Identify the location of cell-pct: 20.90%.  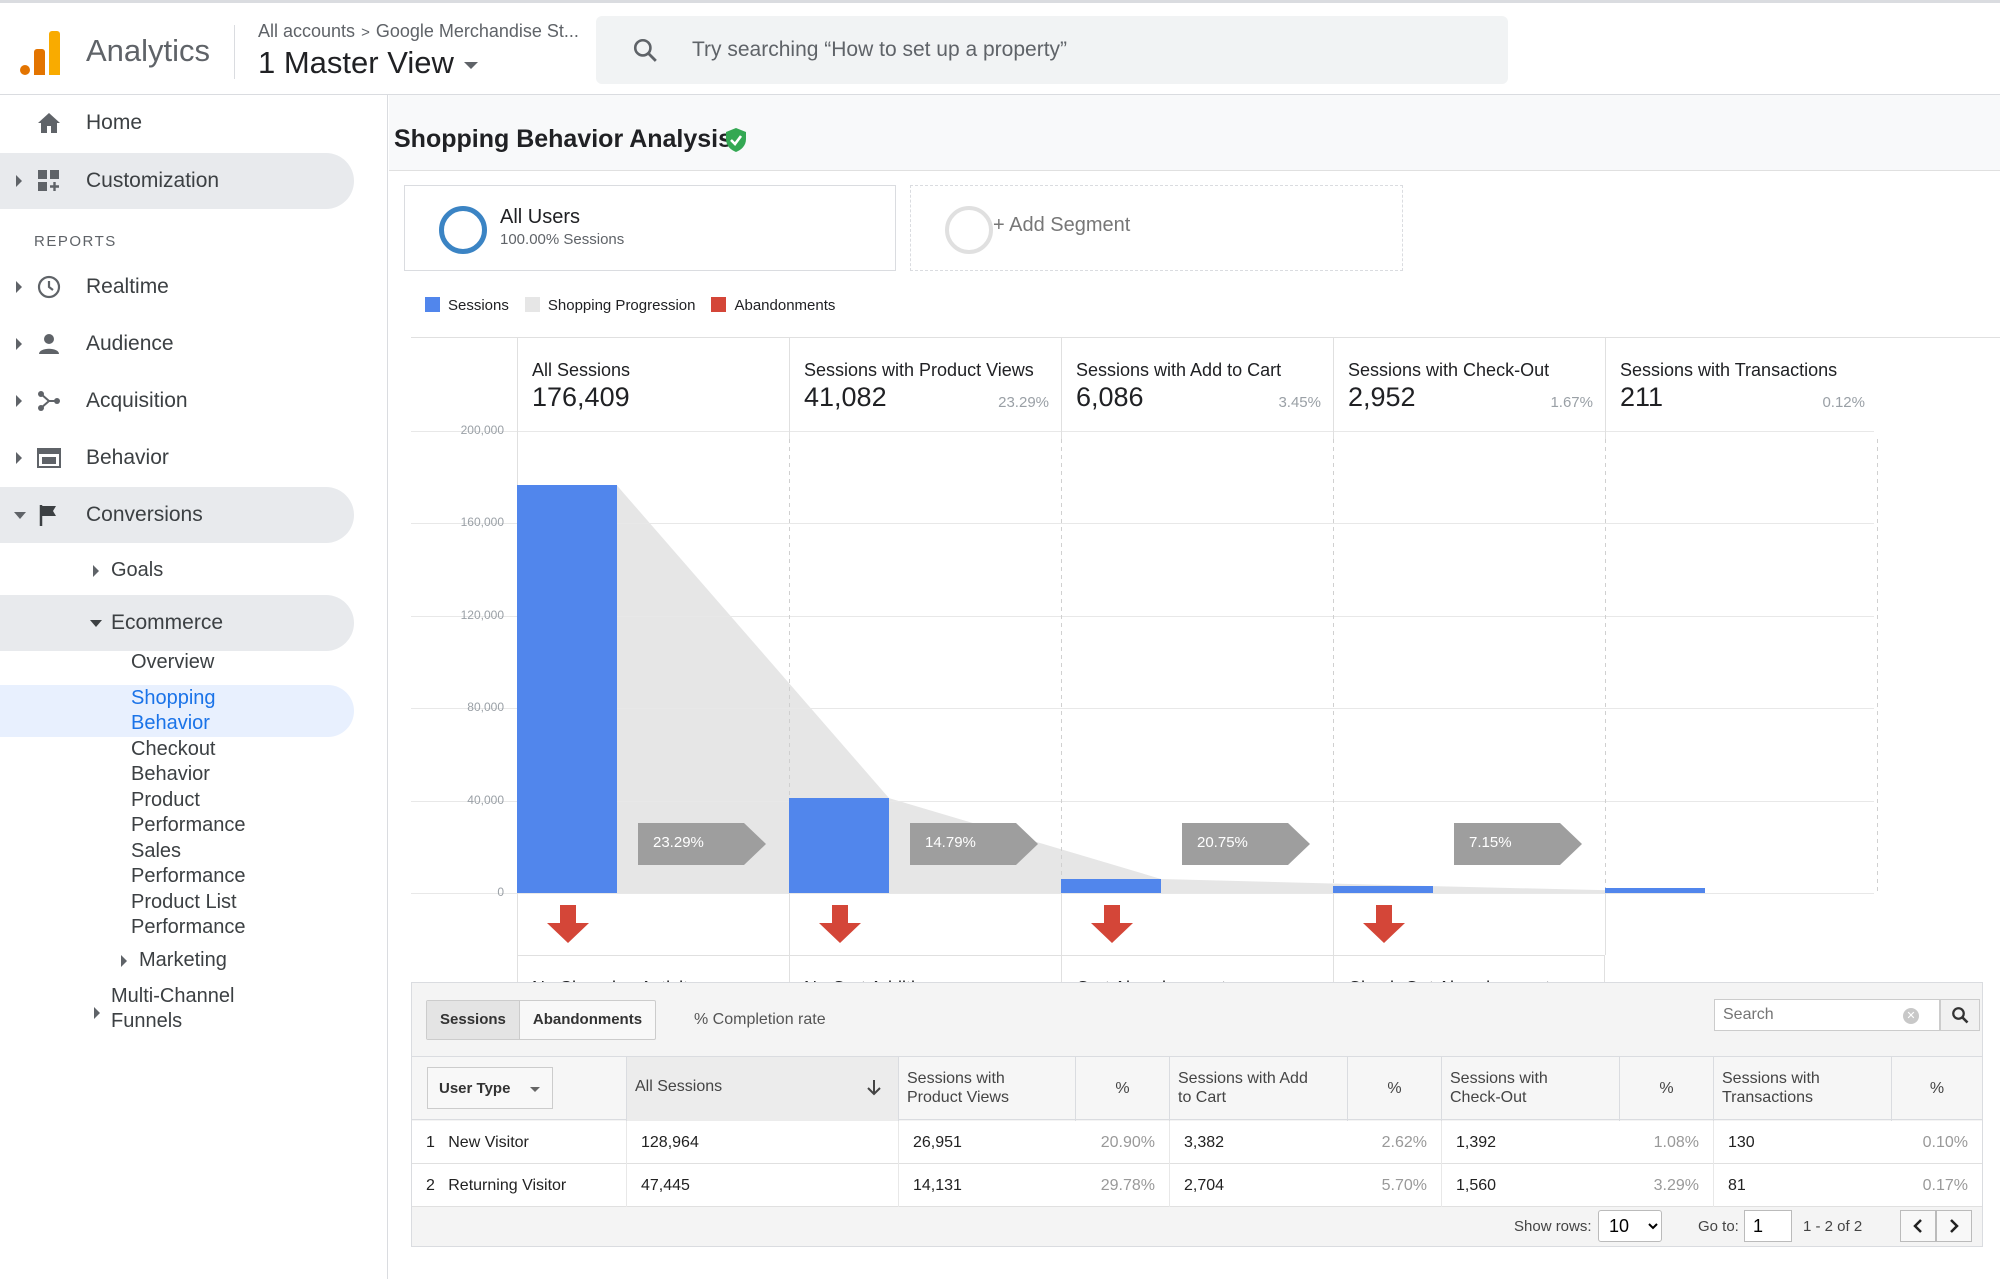
(1127, 1142).